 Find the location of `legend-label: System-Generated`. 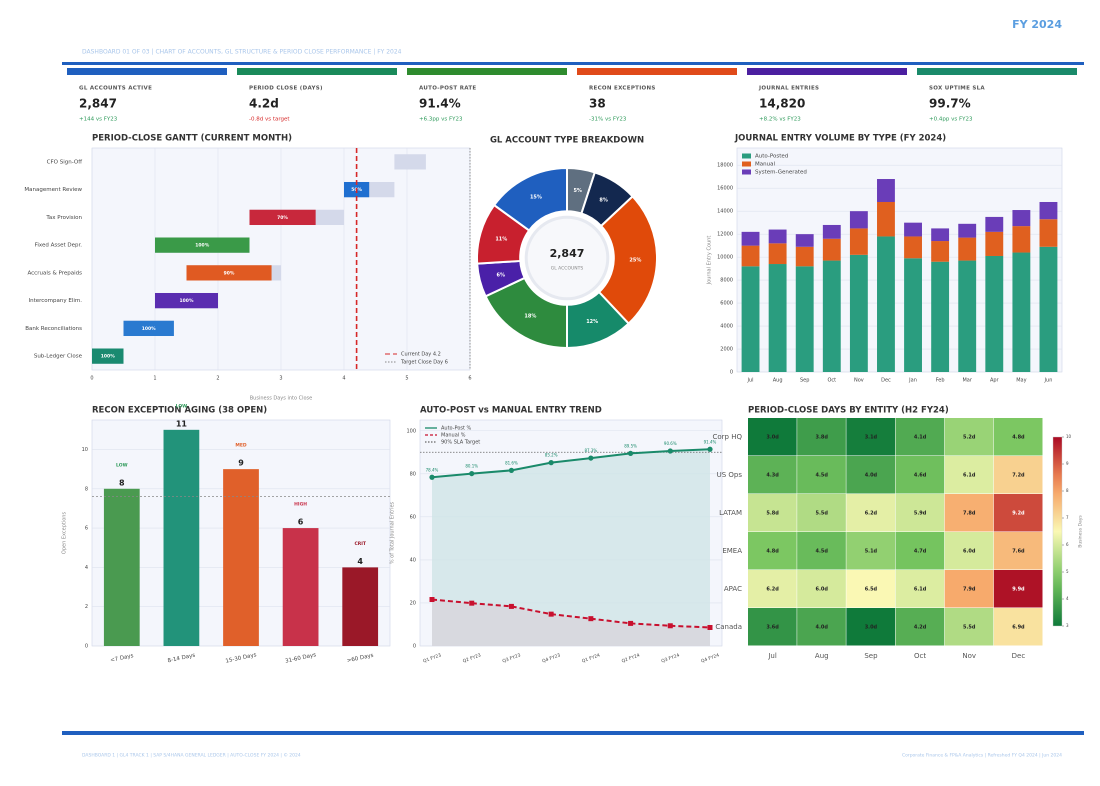

legend-label: System-Generated is located at coordinates (781, 173).